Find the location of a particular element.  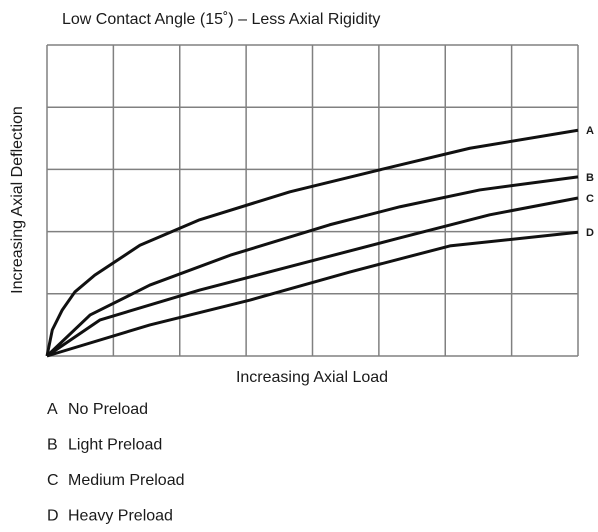

x-axis-label: Increasing Axial Load is located at coordinates (312, 377).